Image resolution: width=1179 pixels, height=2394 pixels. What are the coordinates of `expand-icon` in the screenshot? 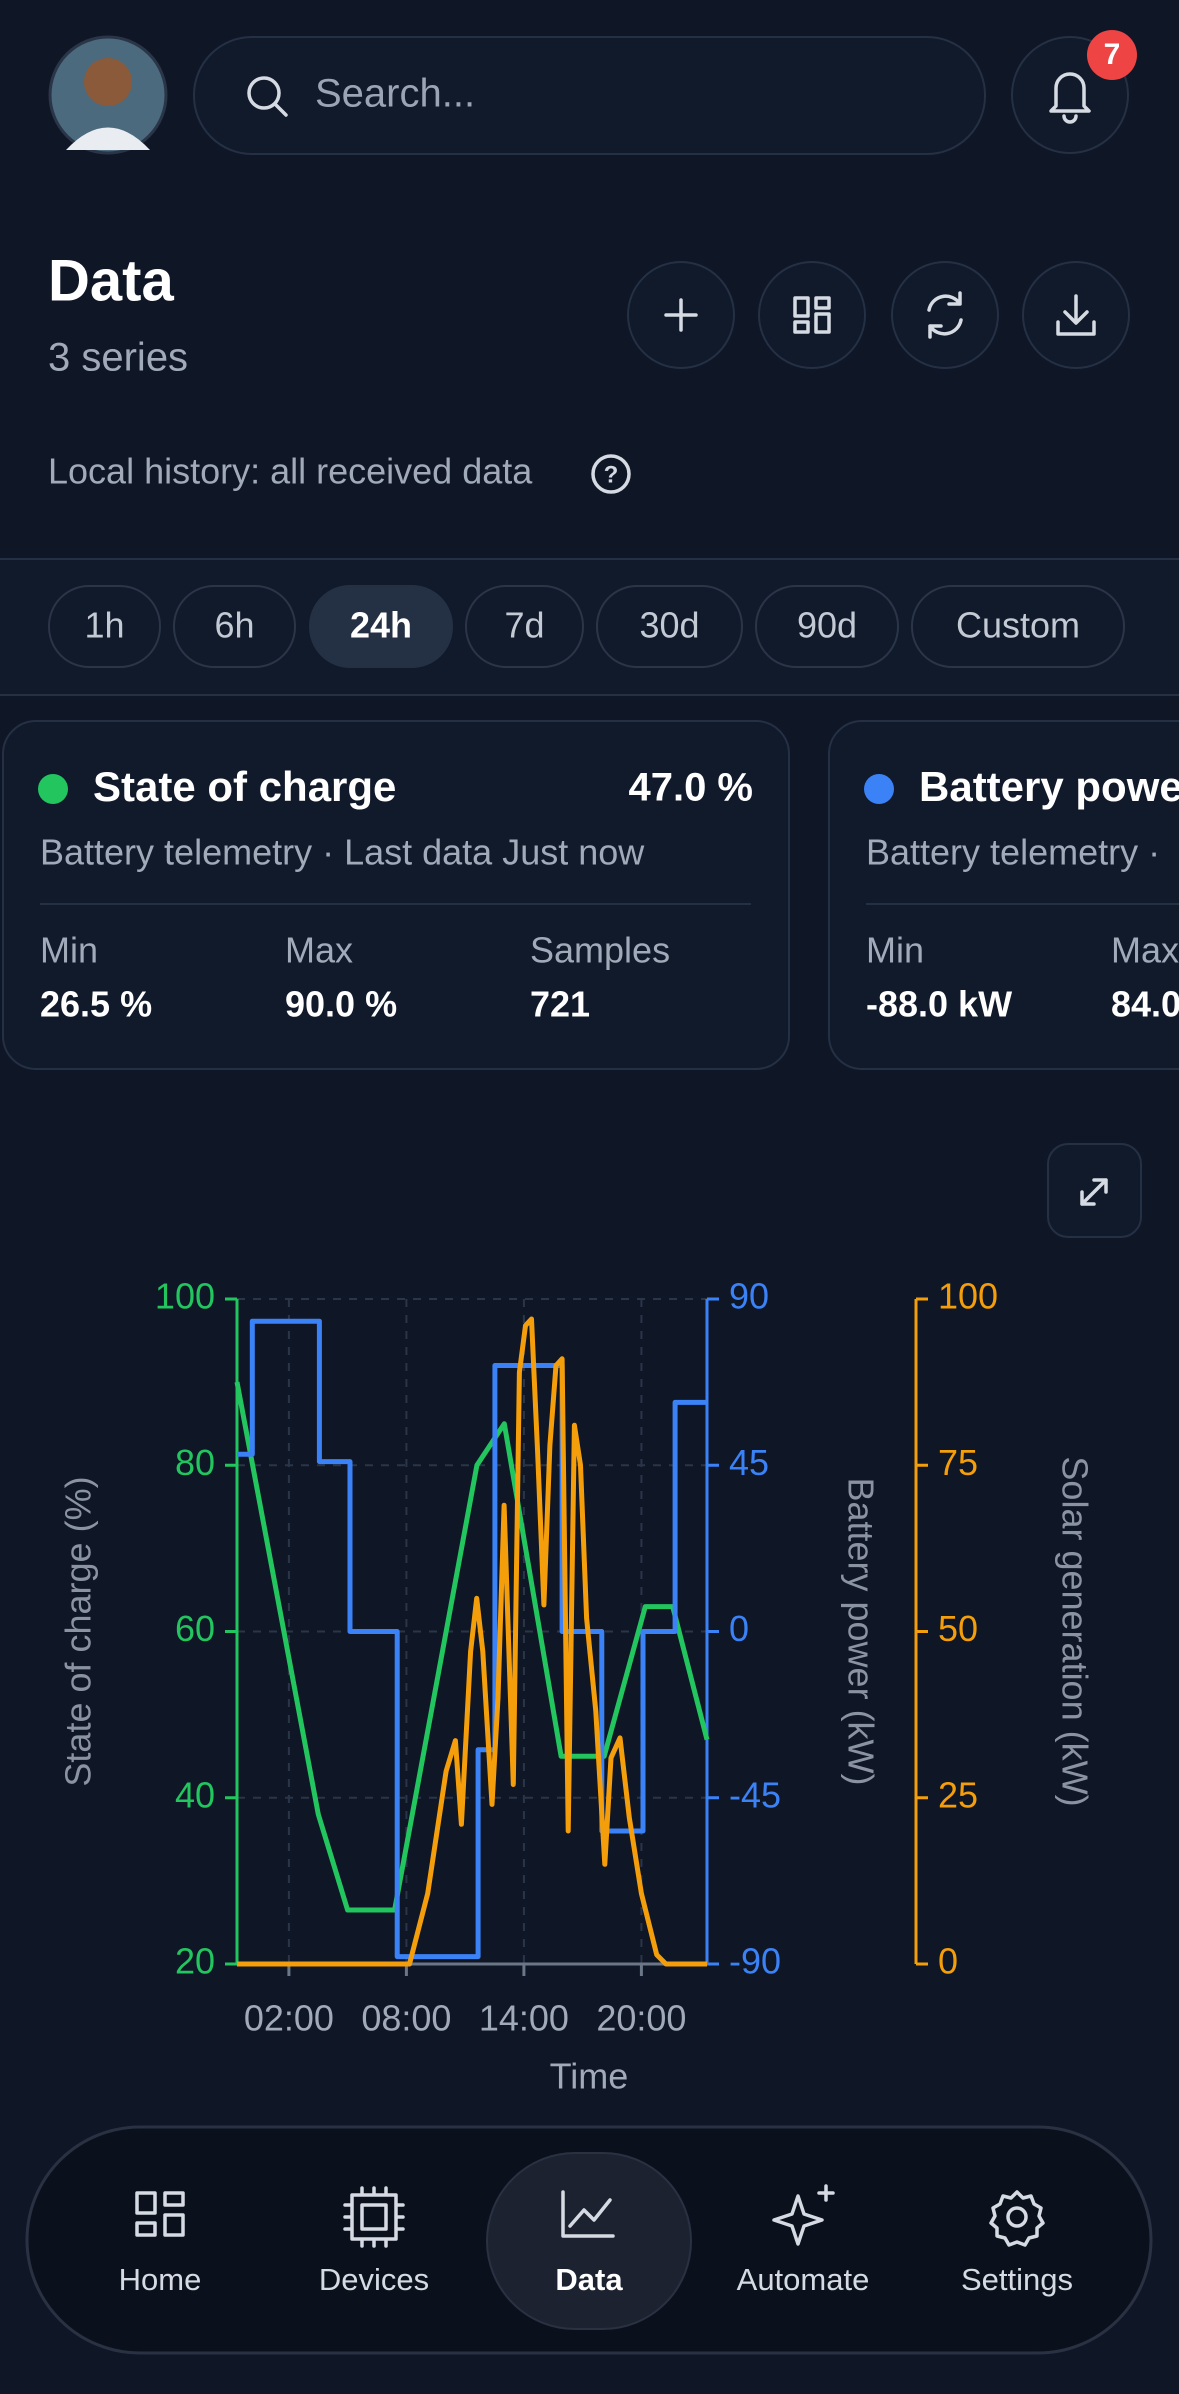 It's located at (1094, 1192).